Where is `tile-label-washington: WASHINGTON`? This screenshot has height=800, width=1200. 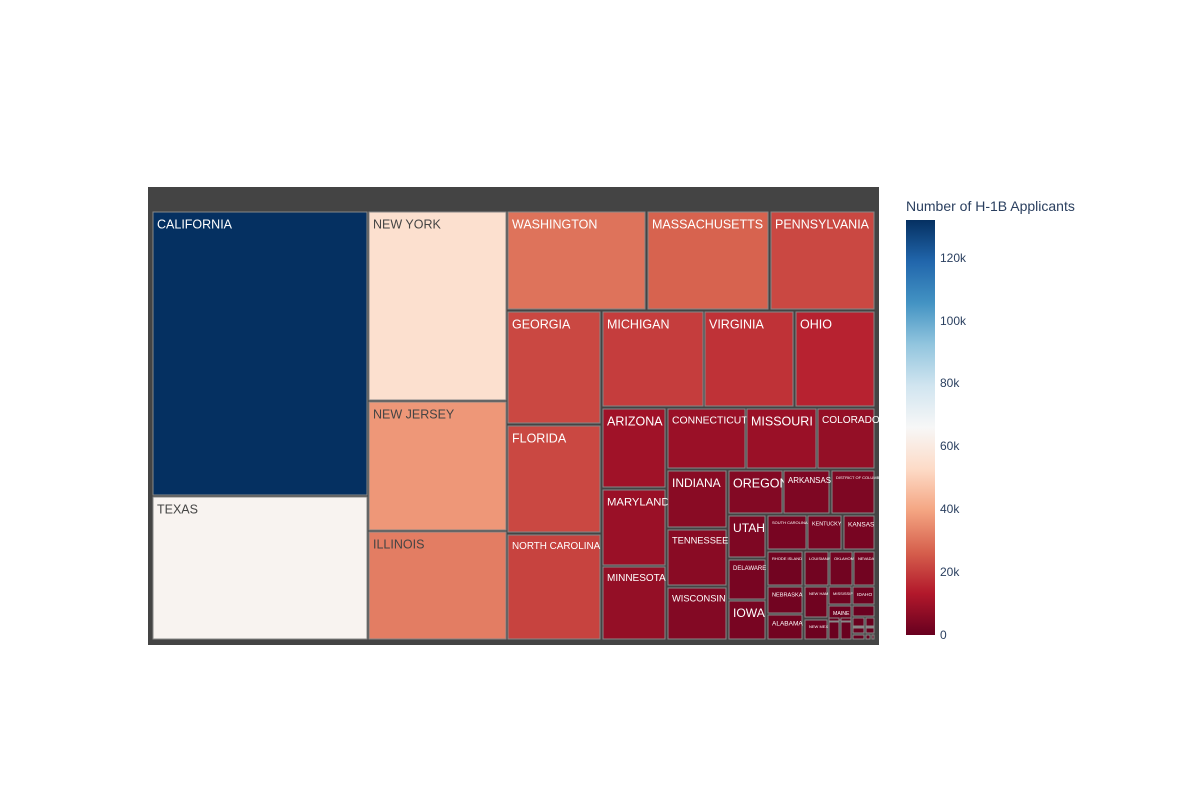 tile-label-washington: WASHINGTON is located at coordinates (554, 225).